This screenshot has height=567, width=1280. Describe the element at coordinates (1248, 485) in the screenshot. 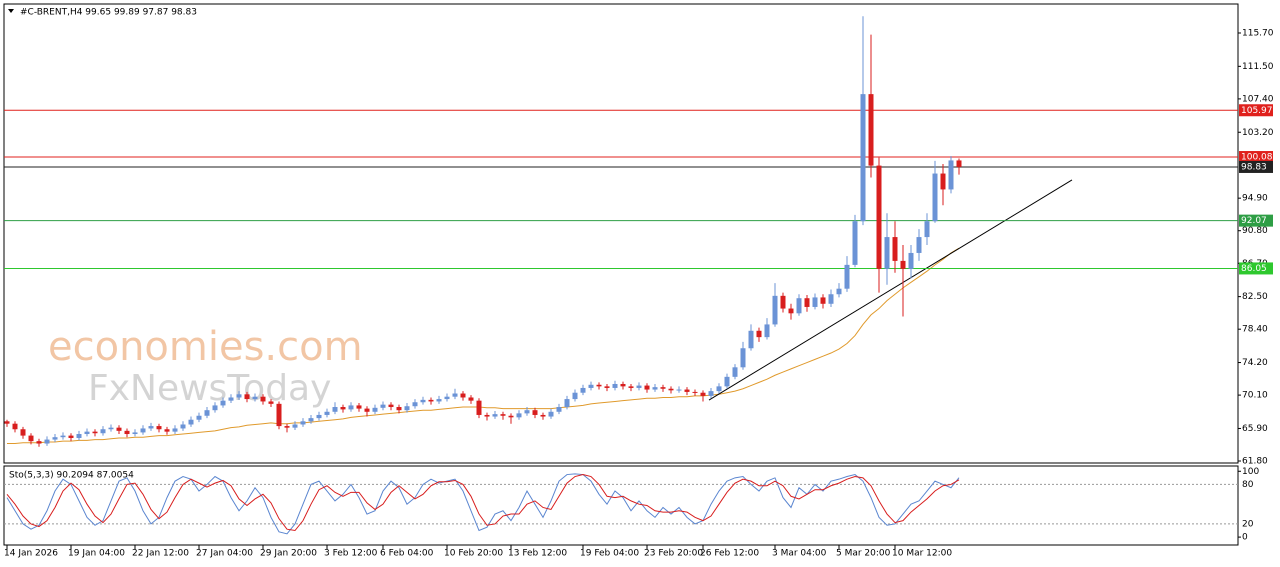

I see `sub-y-tick-label: 80` at that location.